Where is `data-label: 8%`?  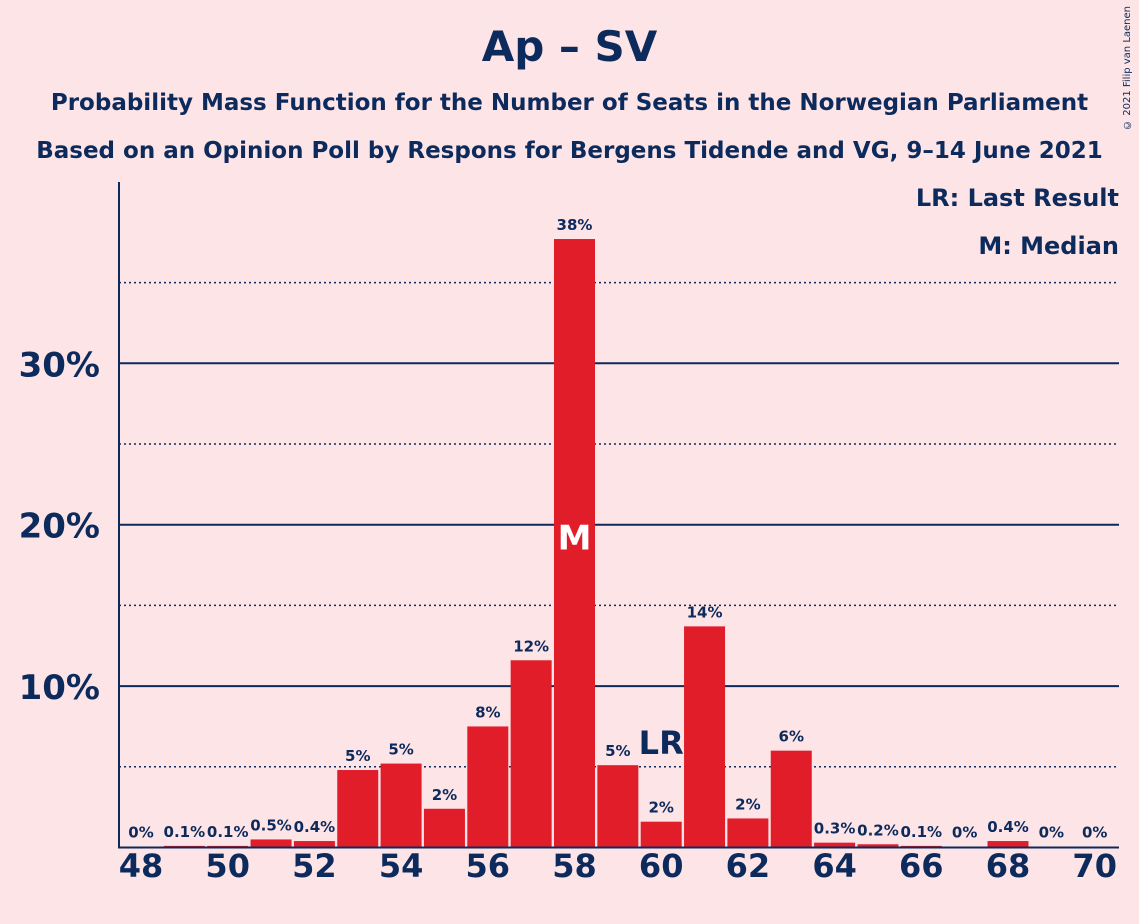
data-label: 8% is located at coordinates (487, 712).